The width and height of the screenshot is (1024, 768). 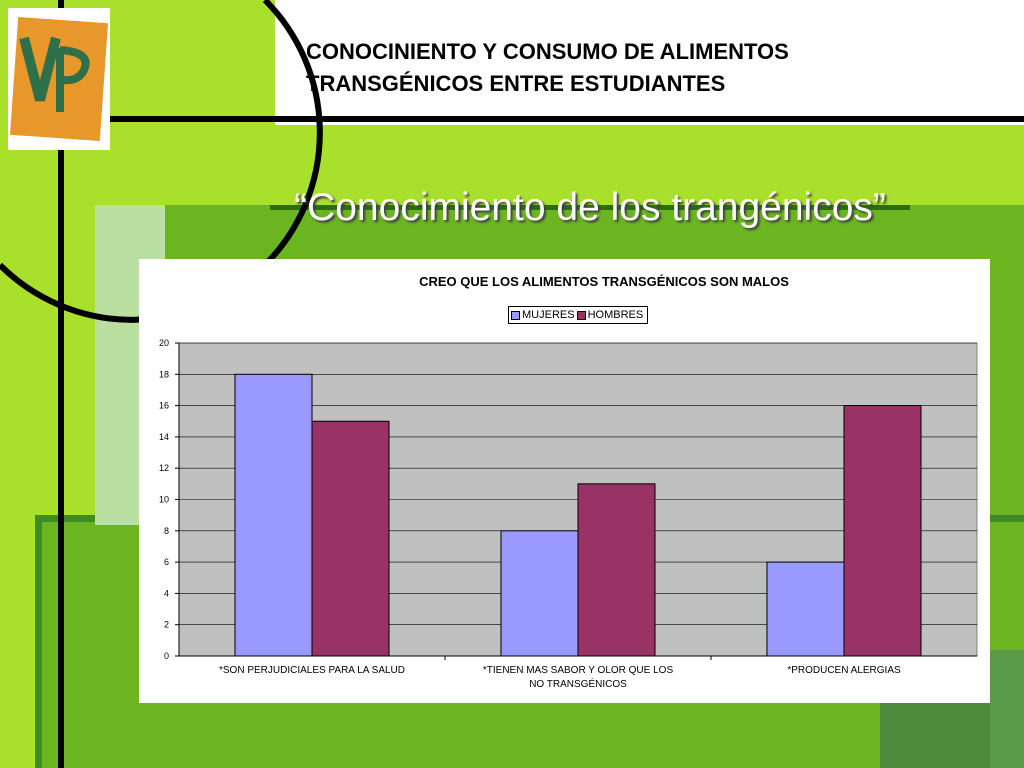 What do you see at coordinates (578, 683) in the screenshot?
I see `x-category-label: NO TRANSGÉNICOS` at bounding box center [578, 683].